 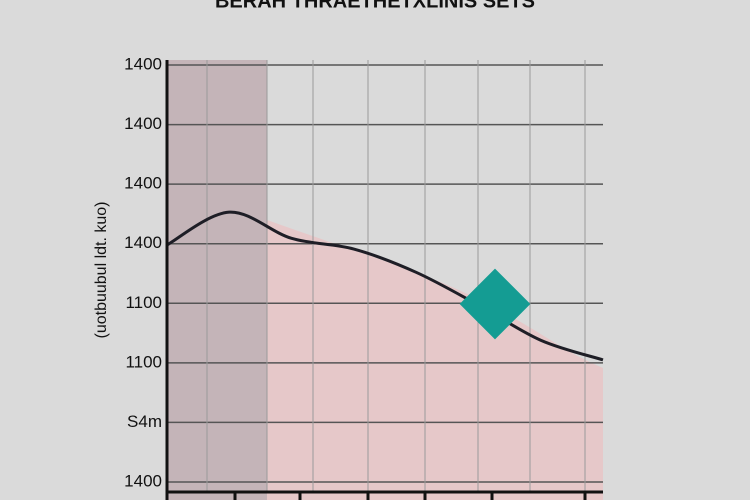 What do you see at coordinates (101, 270) in the screenshot?
I see `y-axis-label: (uotbuubul ldt. kuo)` at bounding box center [101, 270].